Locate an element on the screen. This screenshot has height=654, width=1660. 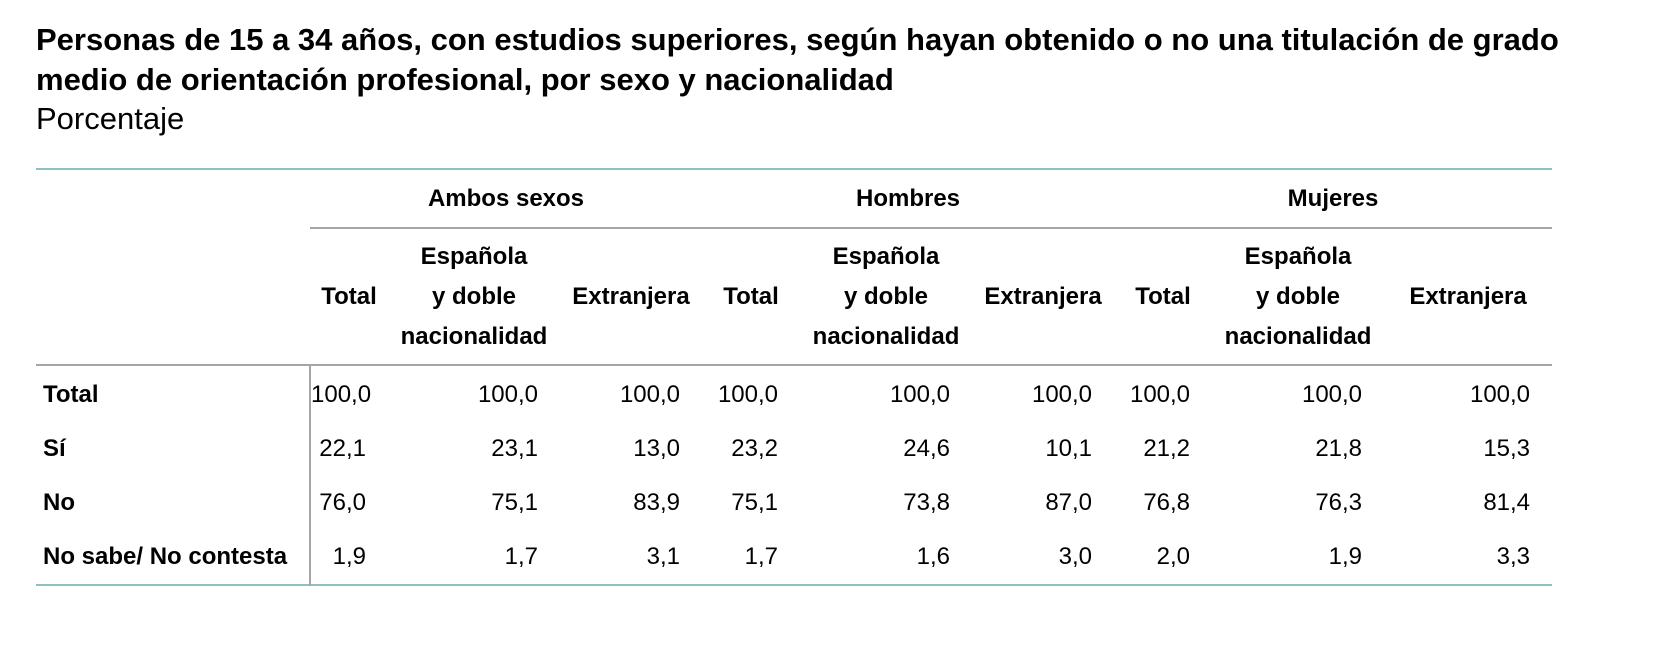
table-cell: 24,6 is located at coordinates (927, 448).